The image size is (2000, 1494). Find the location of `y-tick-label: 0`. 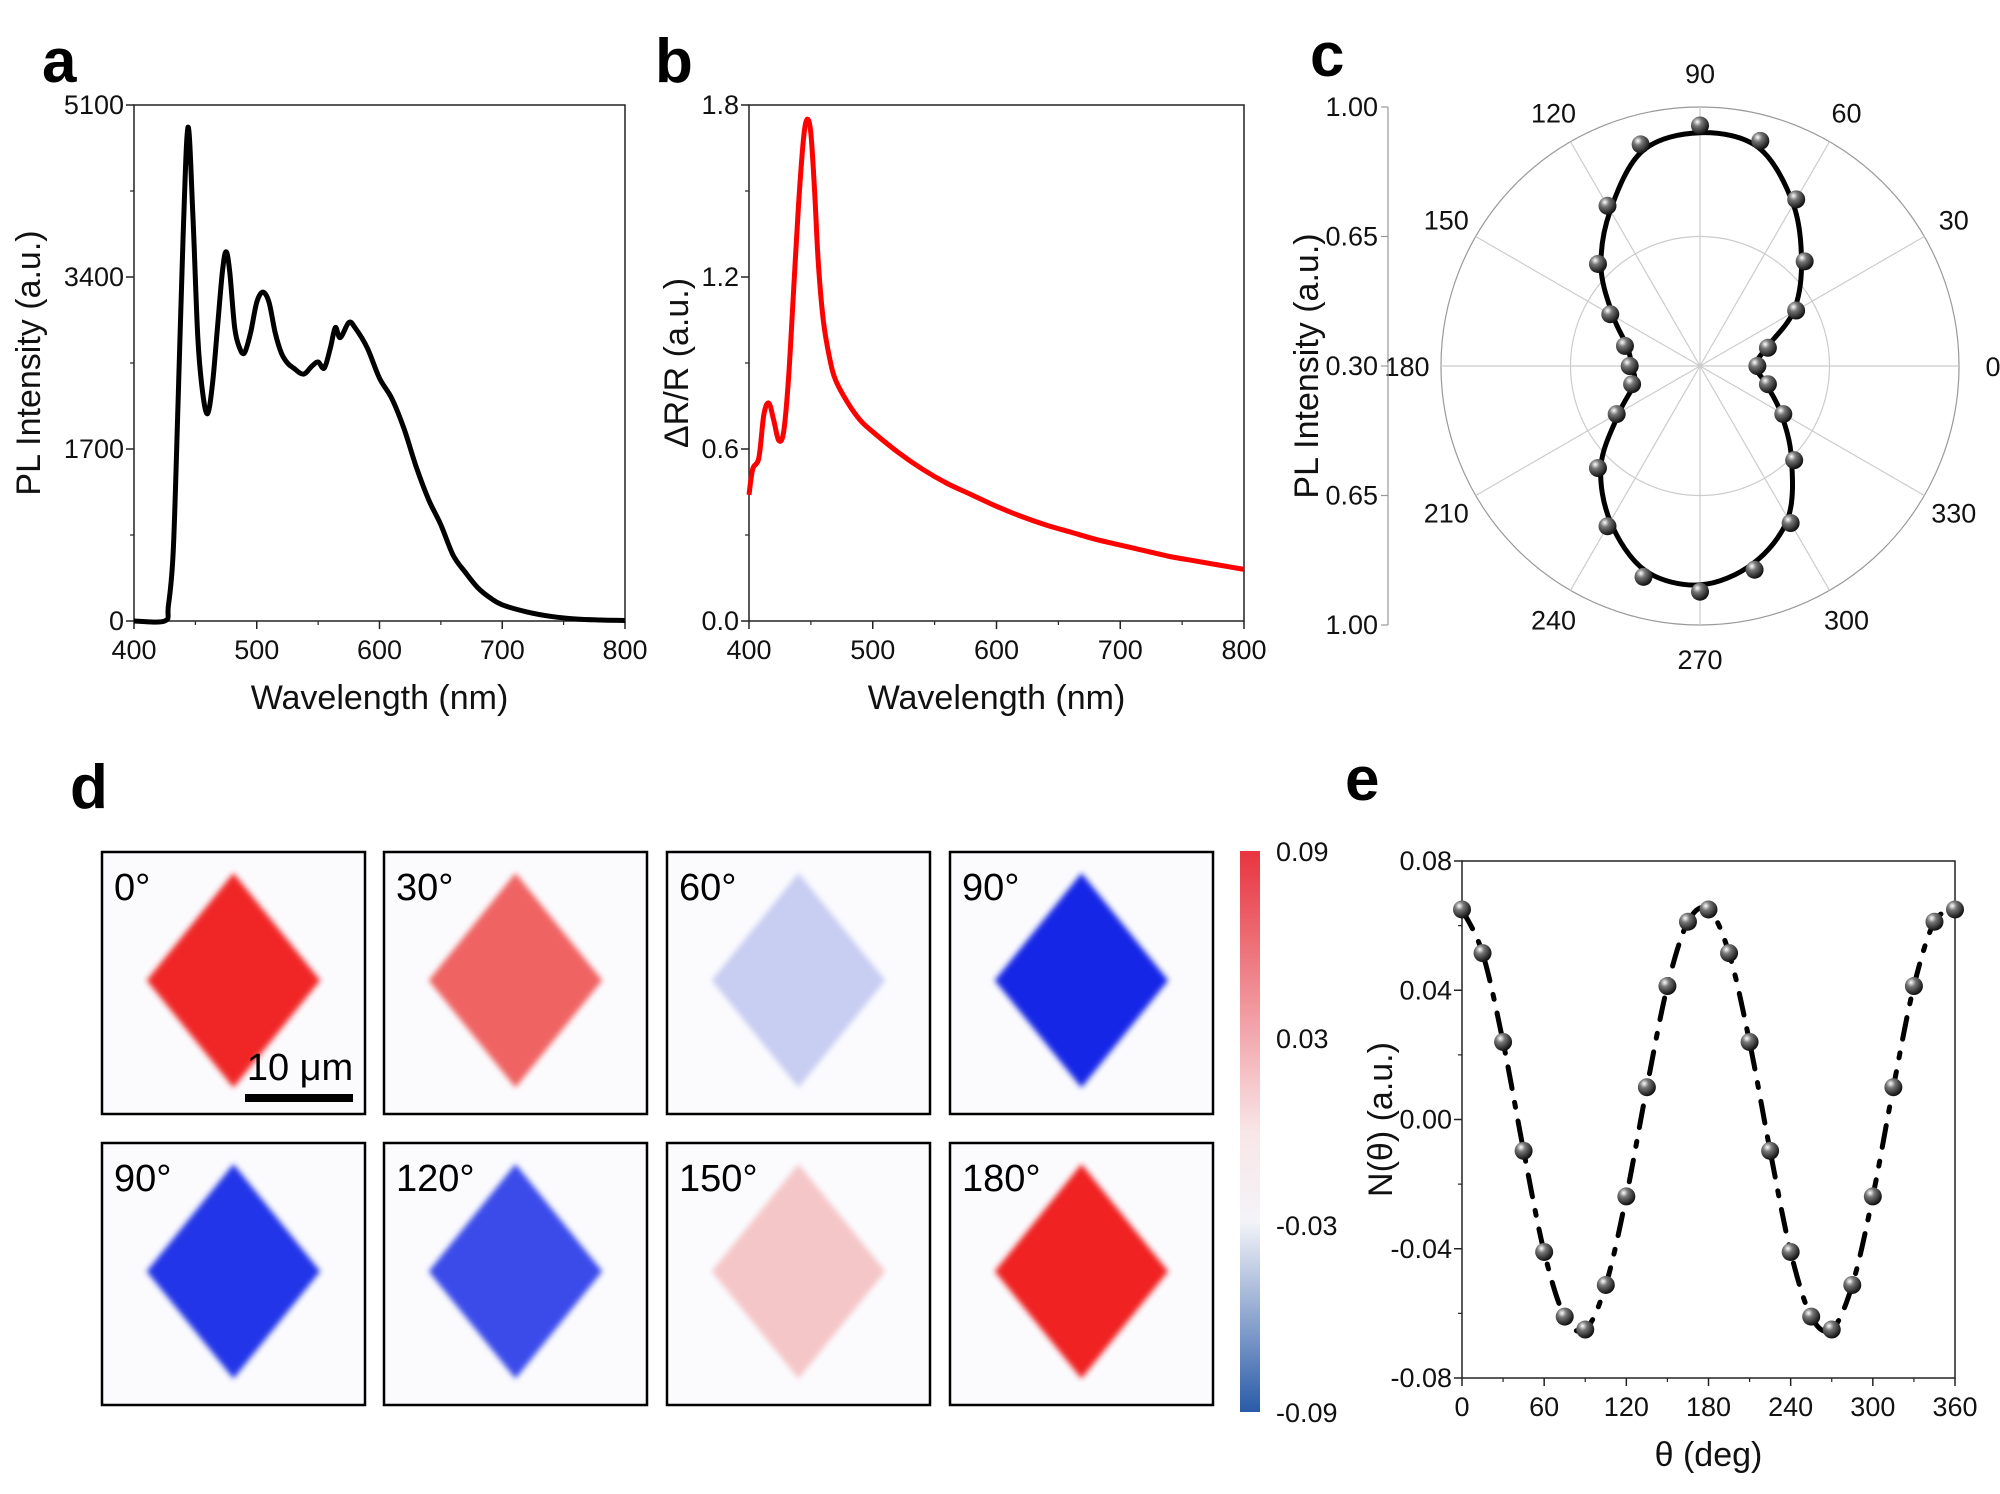

y-tick-label: 0 is located at coordinates (116, 621).